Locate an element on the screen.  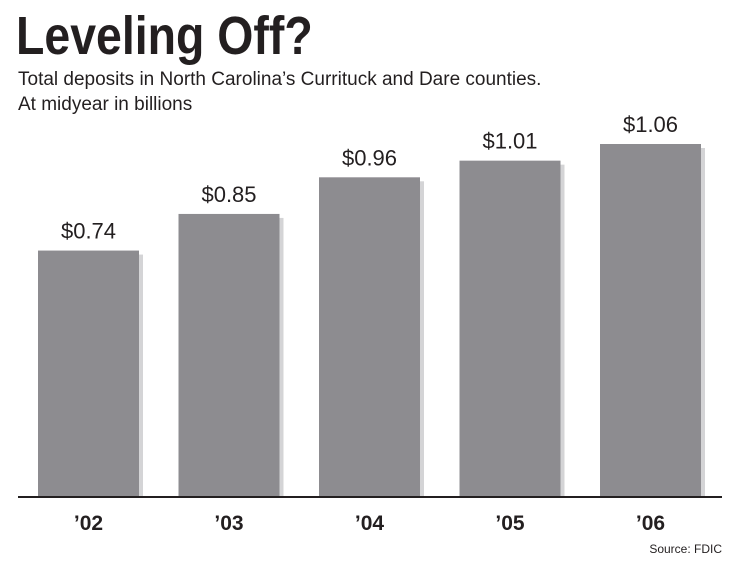
chart-title: Leveling Off? is located at coordinates (164, 36).